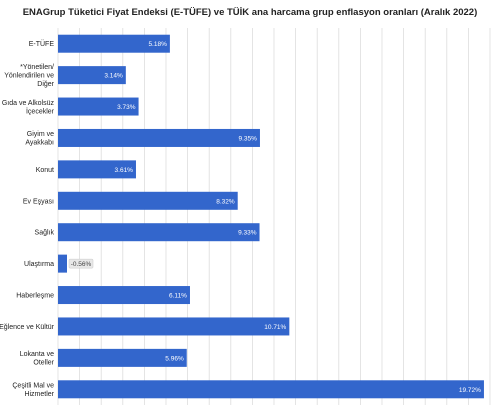  What do you see at coordinates (225, 201) in the screenshot?
I see `value-label: 8.32%` at bounding box center [225, 201].